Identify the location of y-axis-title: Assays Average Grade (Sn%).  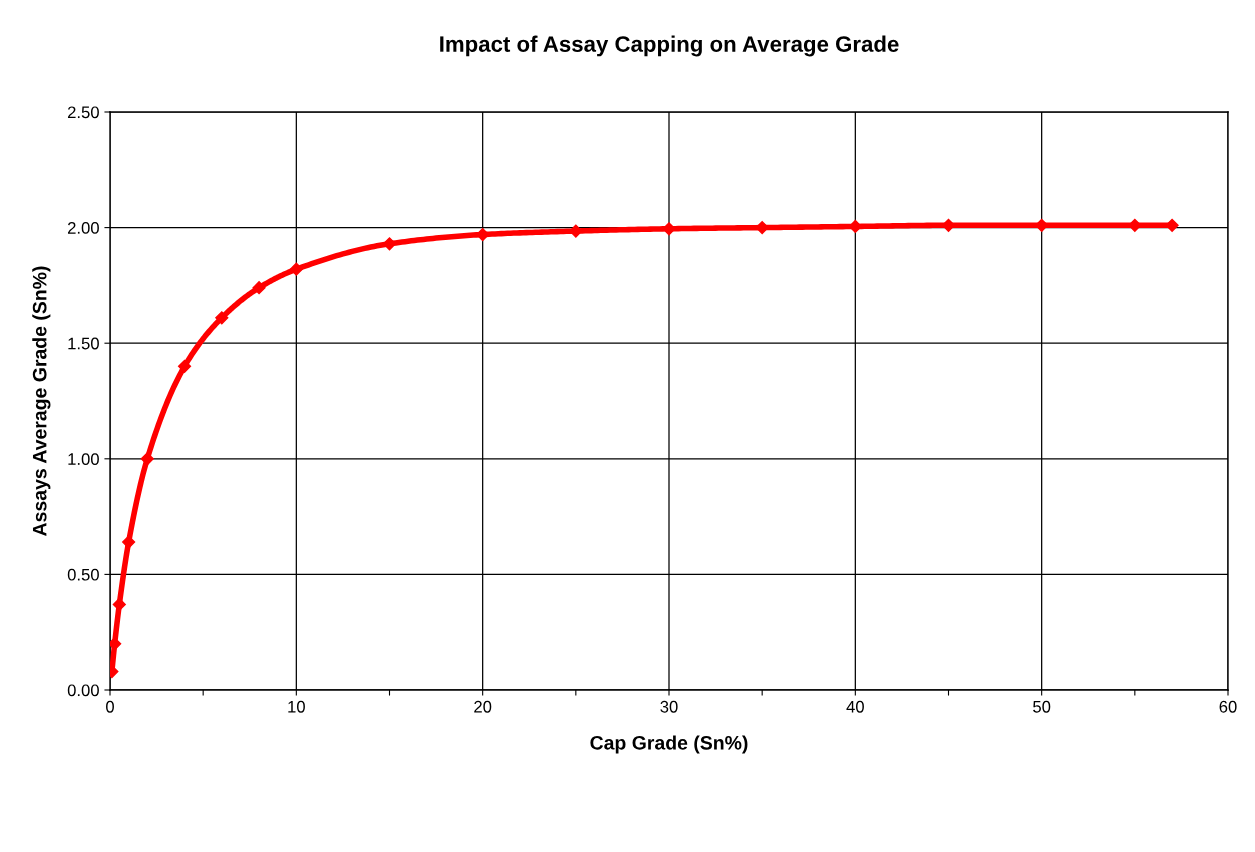
(41, 401).